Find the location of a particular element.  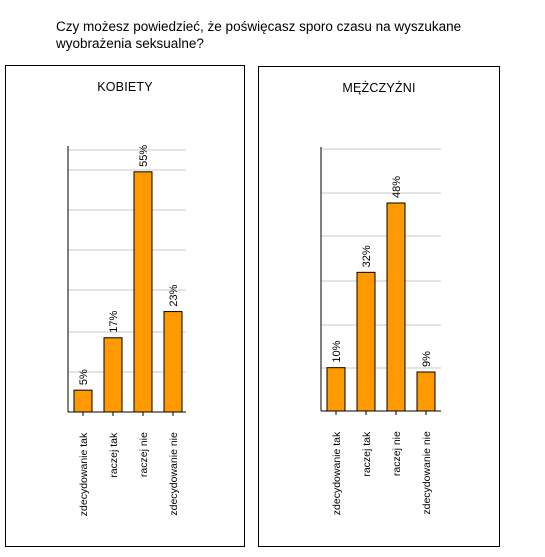

data-label-zdecydowanie-tak: 10% is located at coordinates (337, 351).